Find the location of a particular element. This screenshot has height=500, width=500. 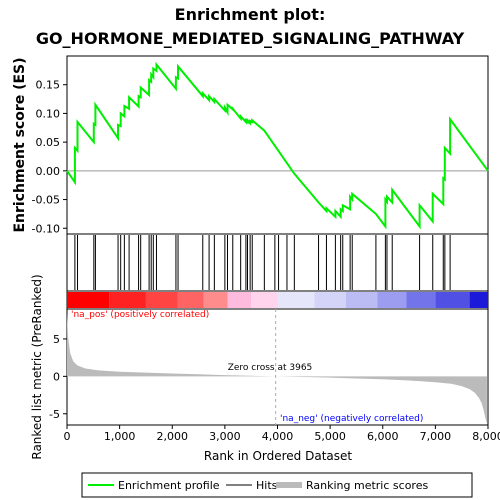

x-tick-label: 3,000 is located at coordinates (225, 436).